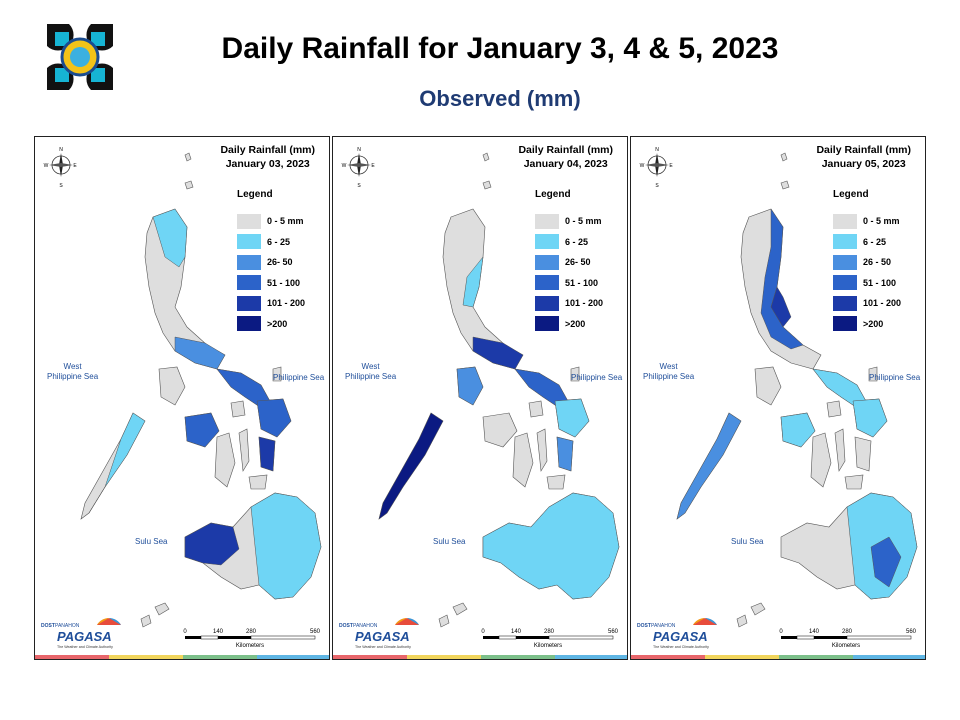 The height and width of the screenshot is (720, 960). I want to click on legend-label: 51 - 100, so click(284, 282).